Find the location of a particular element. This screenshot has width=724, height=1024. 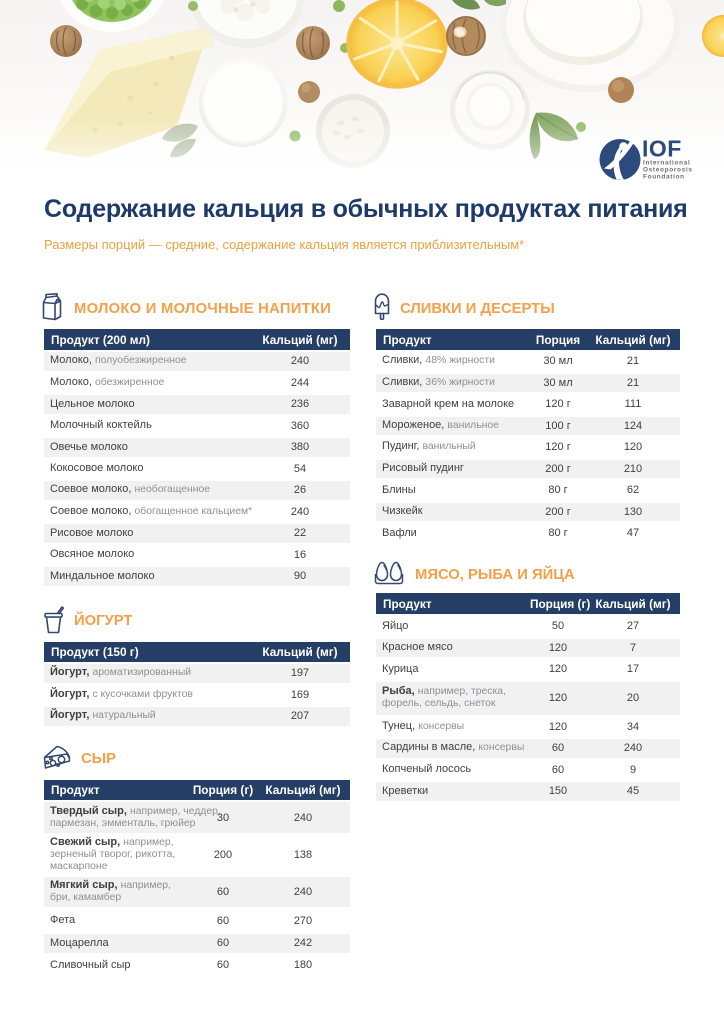

svg-text: International is located at coordinates (666, 163).